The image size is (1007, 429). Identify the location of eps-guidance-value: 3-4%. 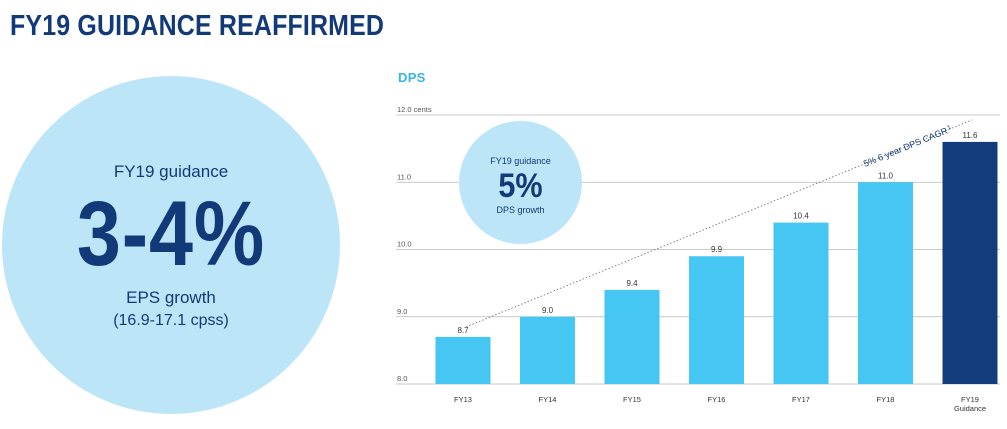
(171, 234).